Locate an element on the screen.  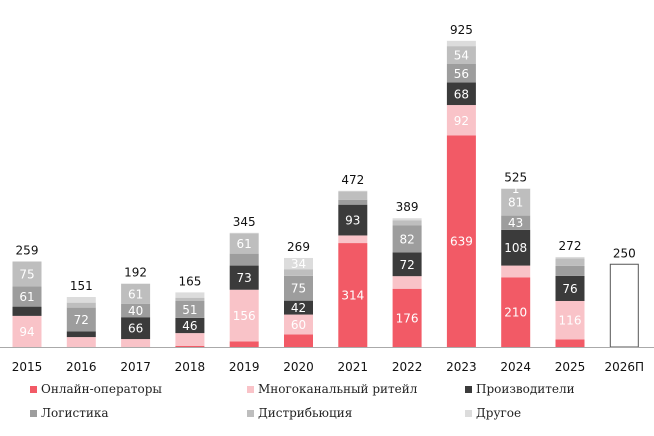
total-label: 269 is located at coordinates (298, 247).